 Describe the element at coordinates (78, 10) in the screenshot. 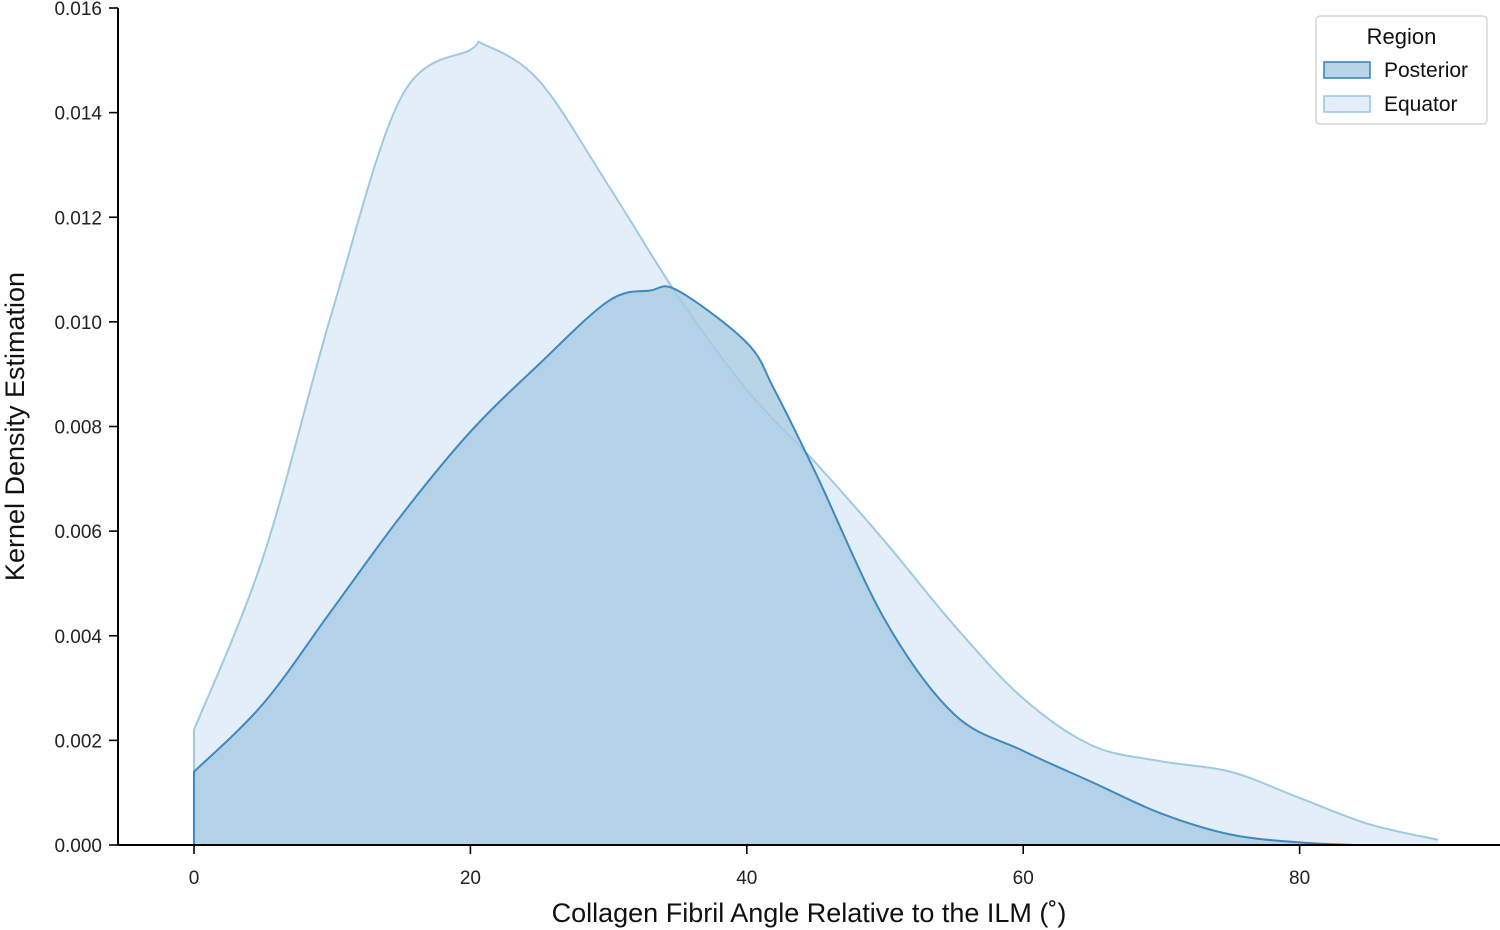

I see `y-tick-label: 0.016` at that location.